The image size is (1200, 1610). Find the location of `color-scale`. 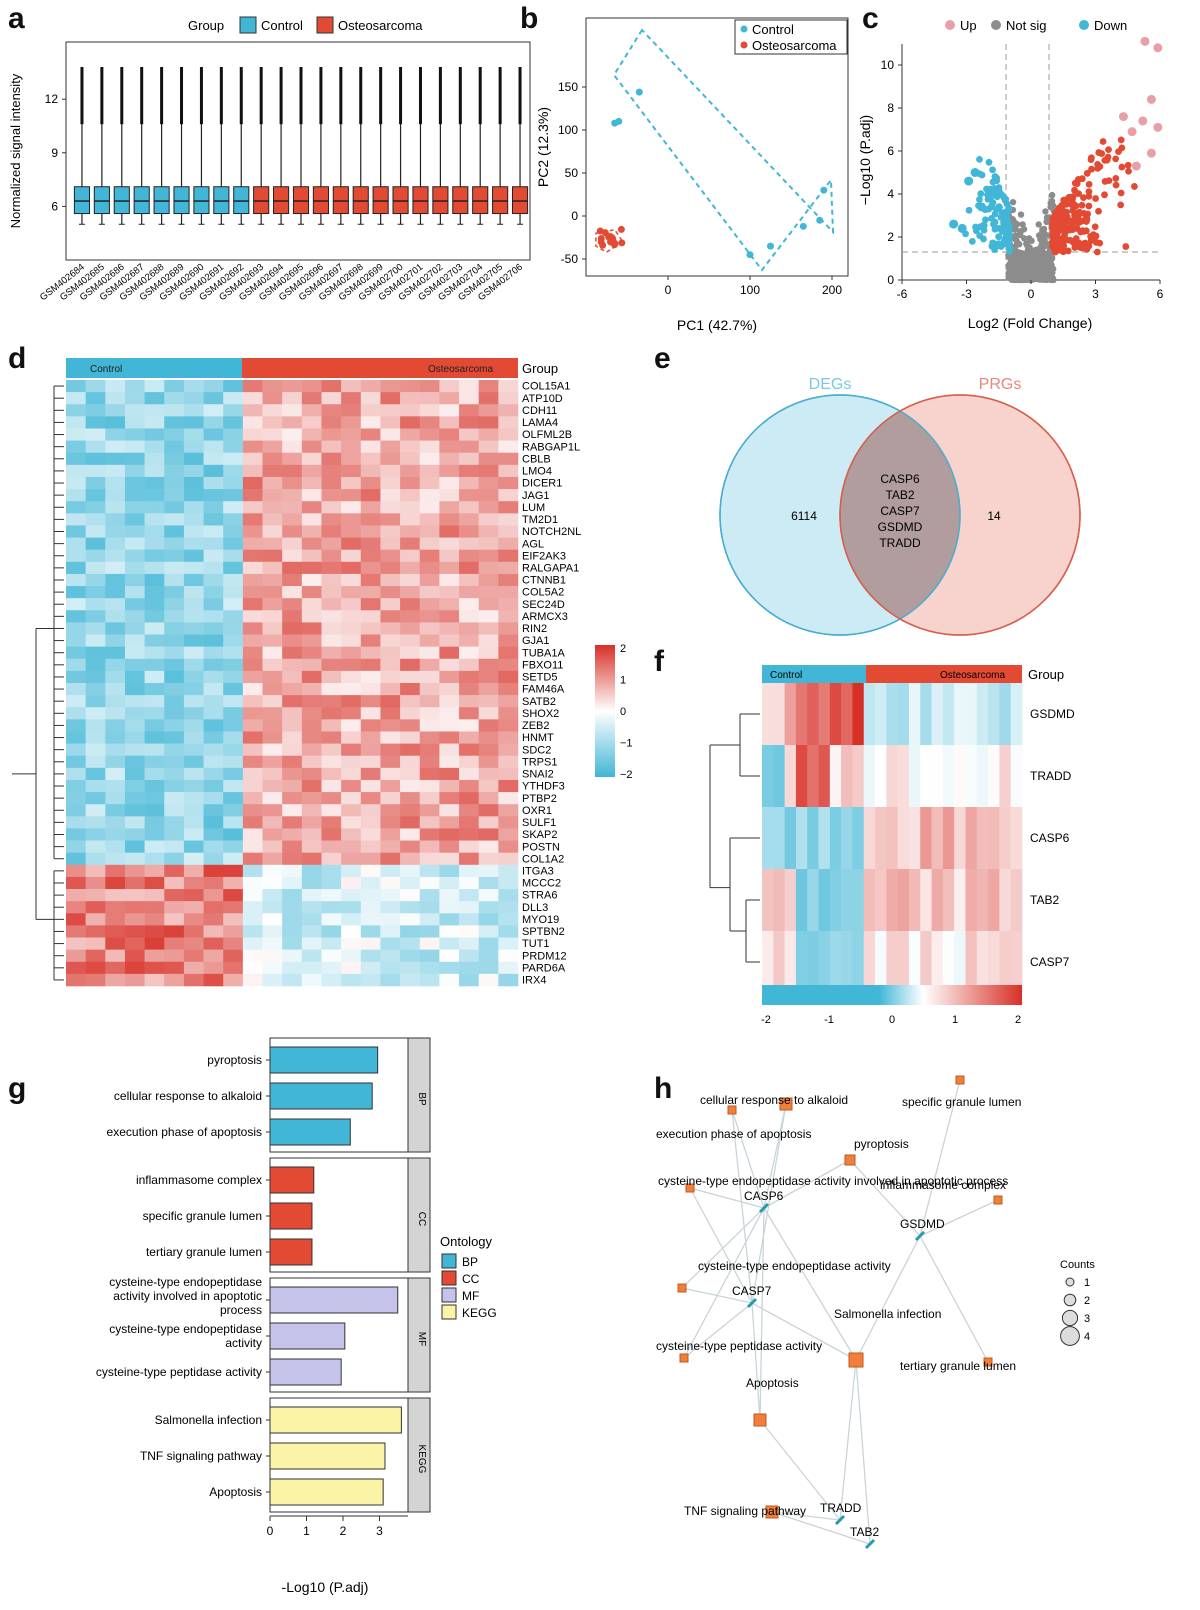

color-scale is located at coordinates (605, 711).